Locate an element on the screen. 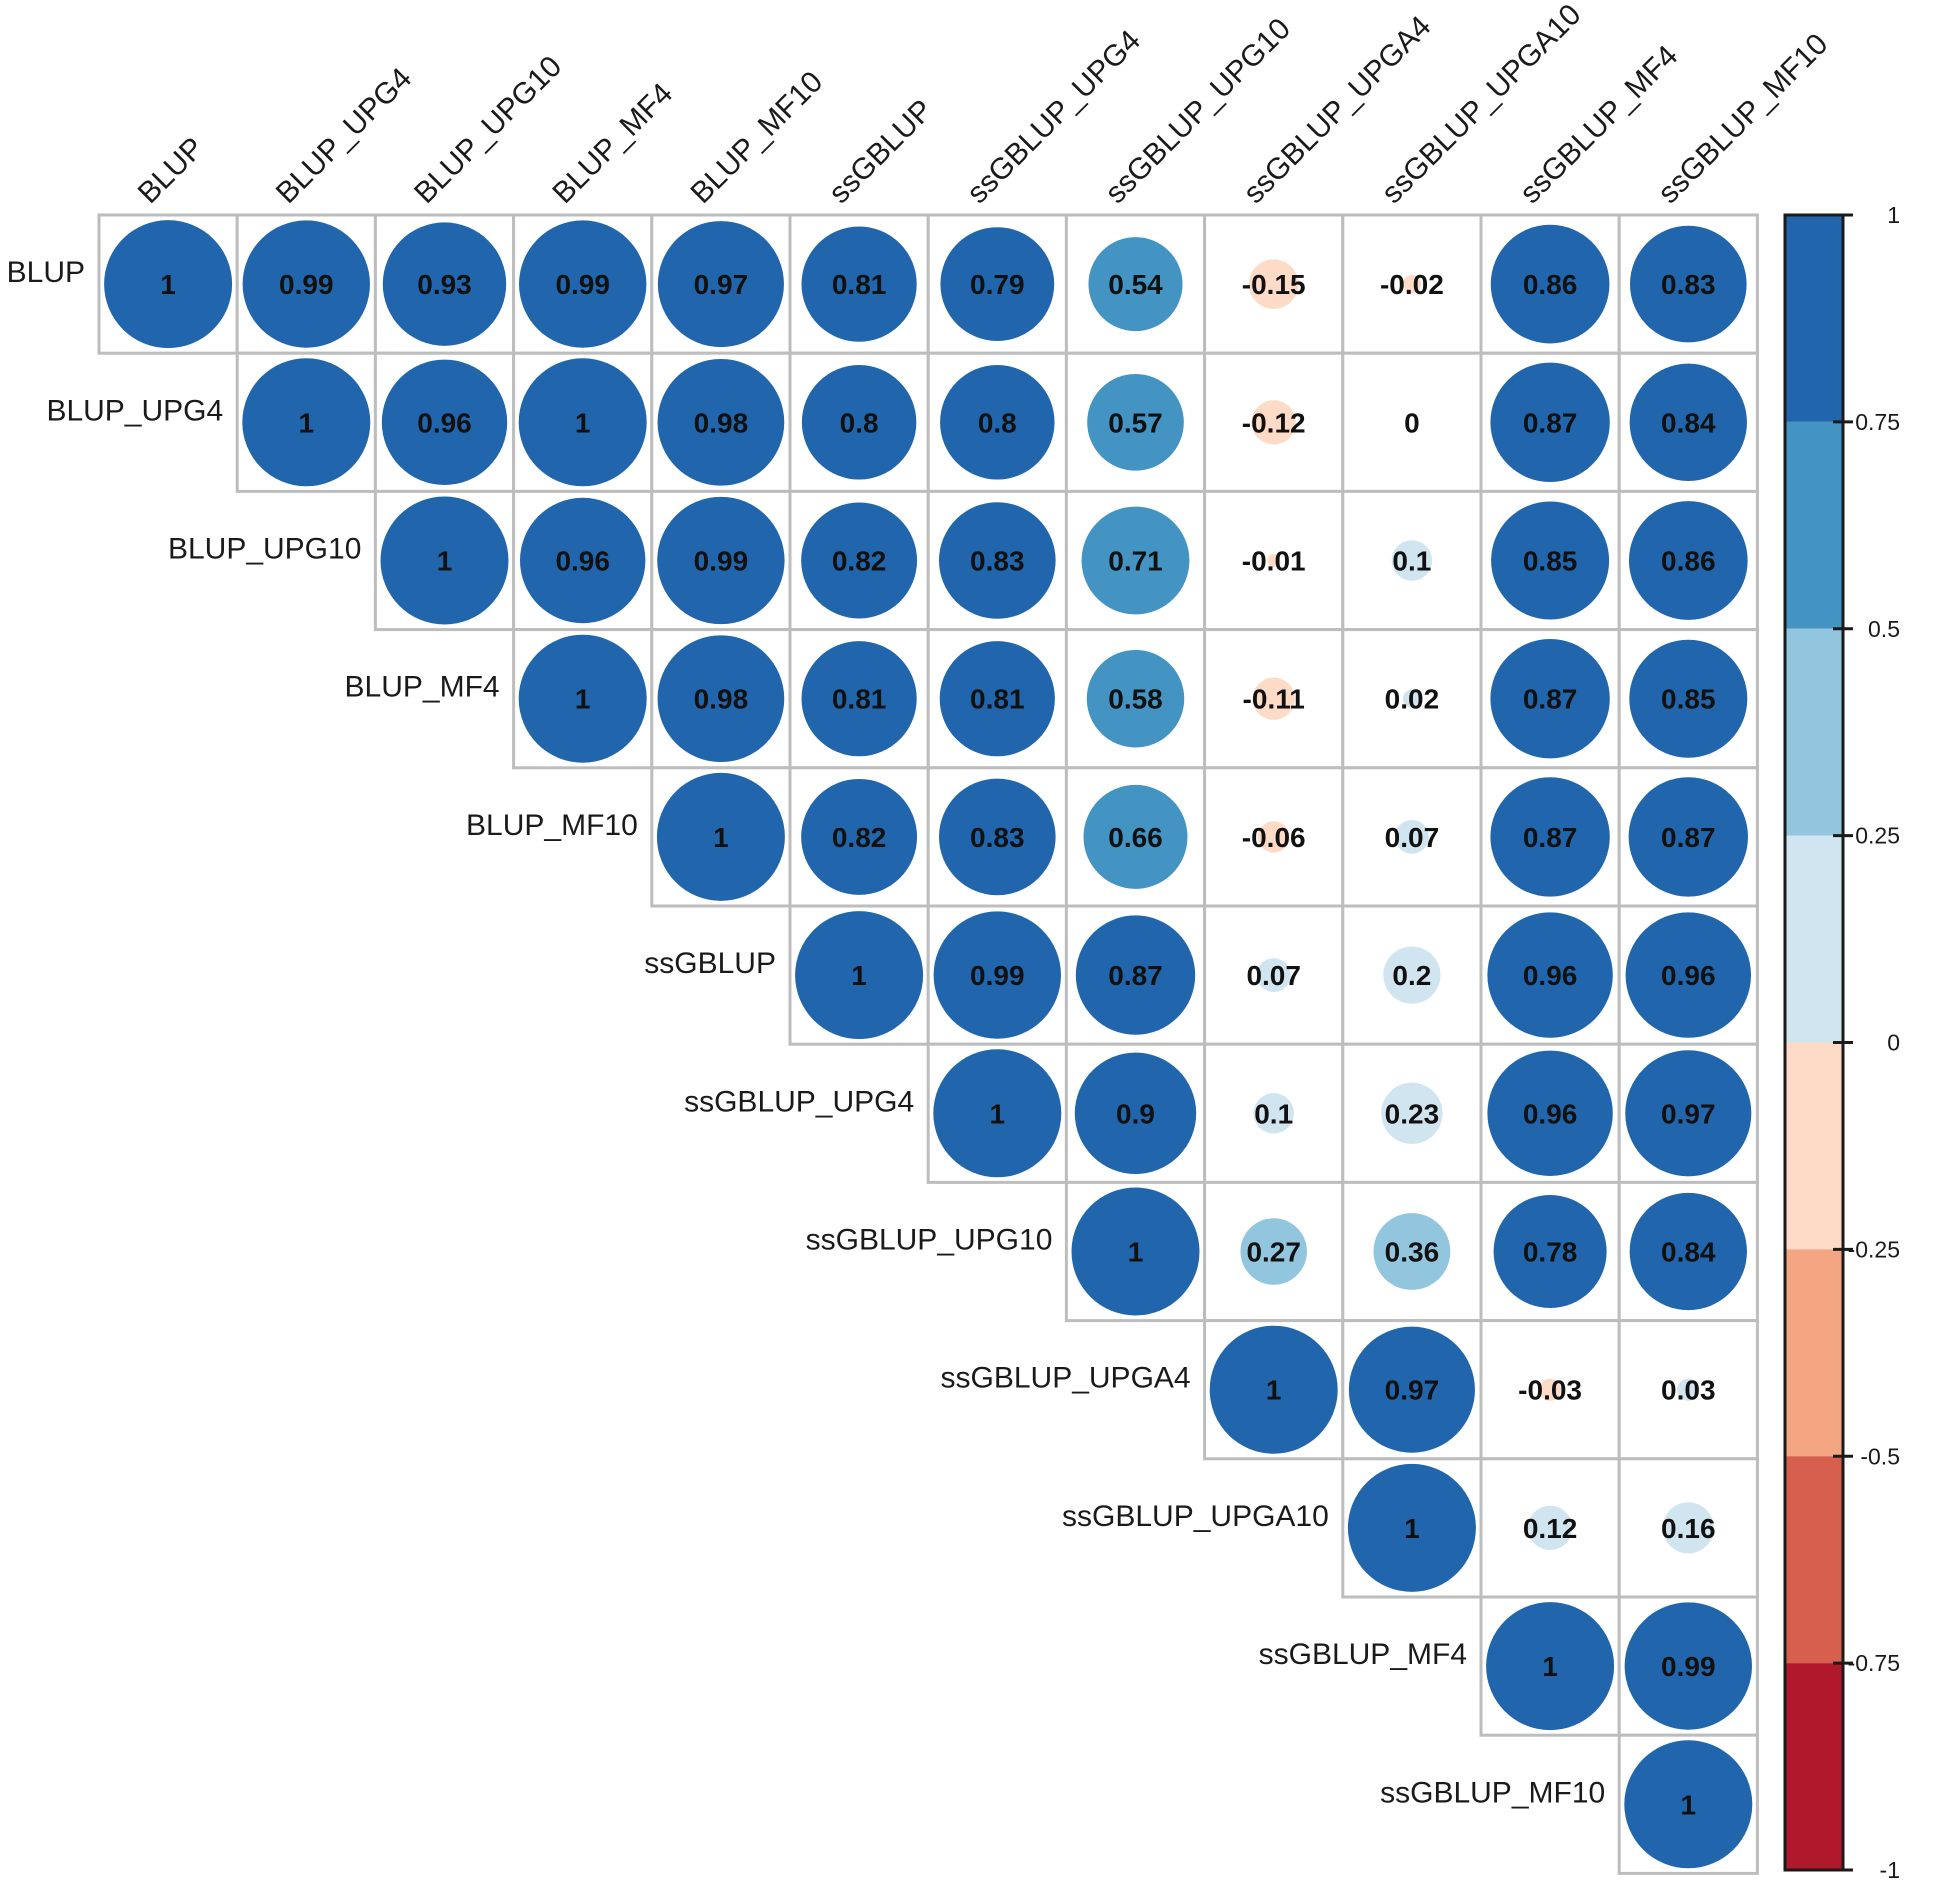 This screenshot has width=1950, height=1882. correlation-value-label: 0.16 is located at coordinates (1688, 1528).